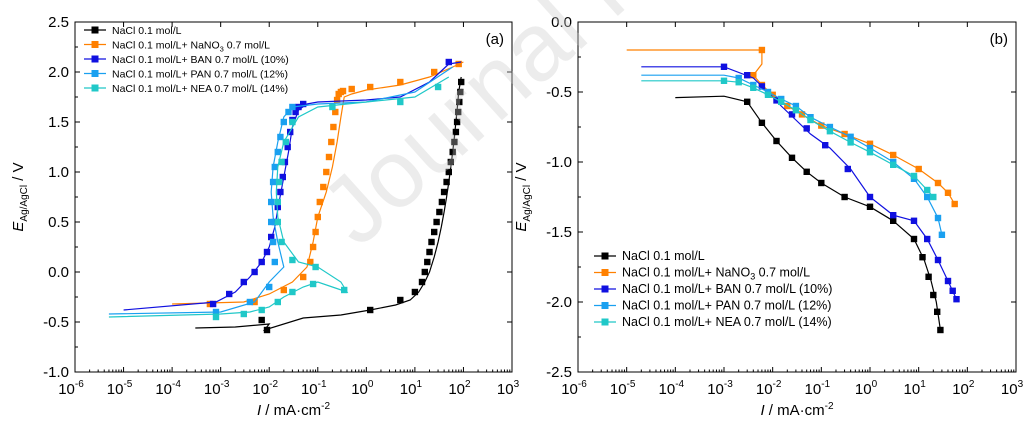 This screenshot has height=426, width=1028. Describe the element at coordinates (523, 196) in the screenshot. I see `y-axis-label: EAg/AgCl / V` at that location.